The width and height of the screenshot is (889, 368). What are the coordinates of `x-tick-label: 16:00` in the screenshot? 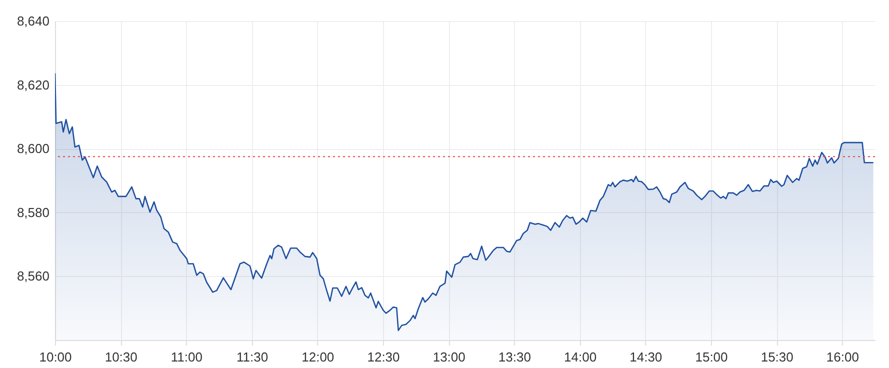 It's located at (842, 357).